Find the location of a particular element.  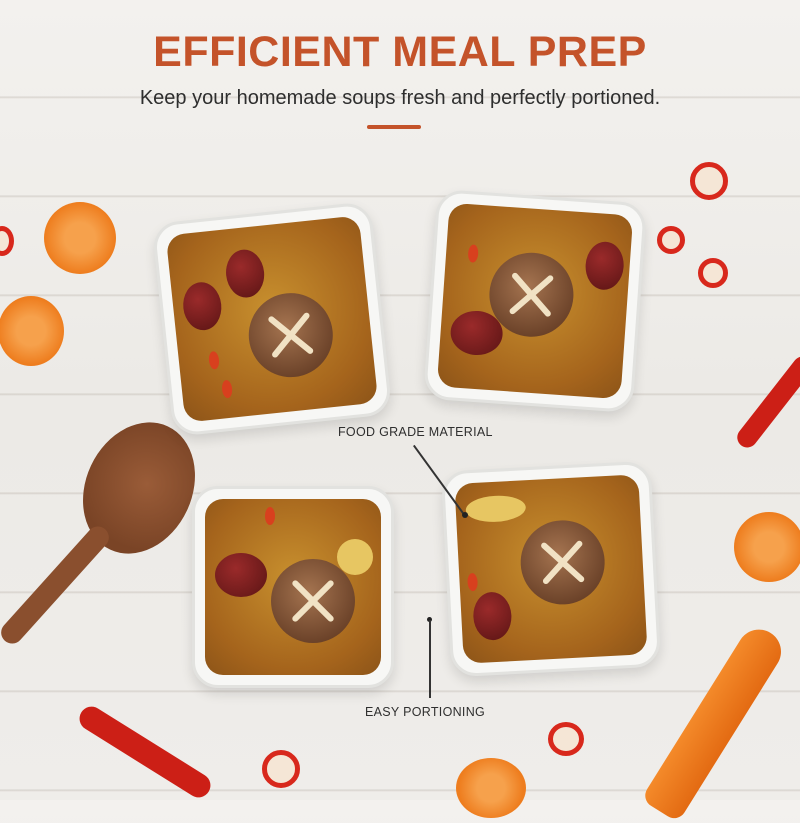

callout-easy-portioning: EASY PORTIONING is located at coordinates (425, 712).